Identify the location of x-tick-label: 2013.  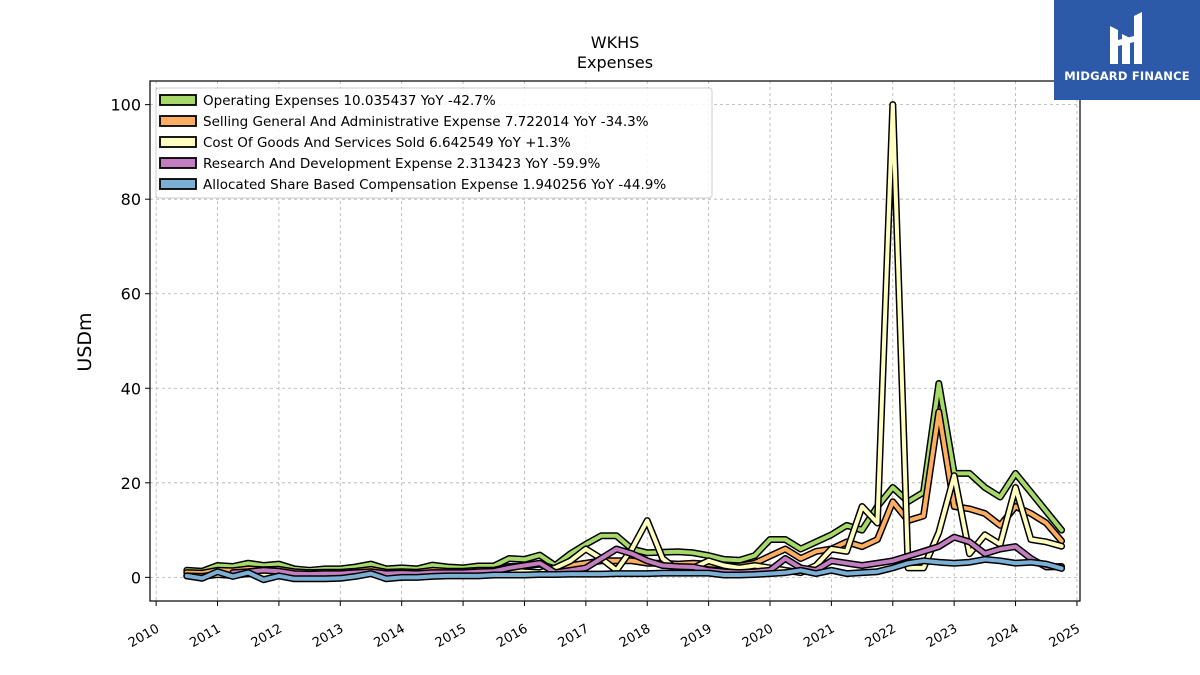
(328, 636).